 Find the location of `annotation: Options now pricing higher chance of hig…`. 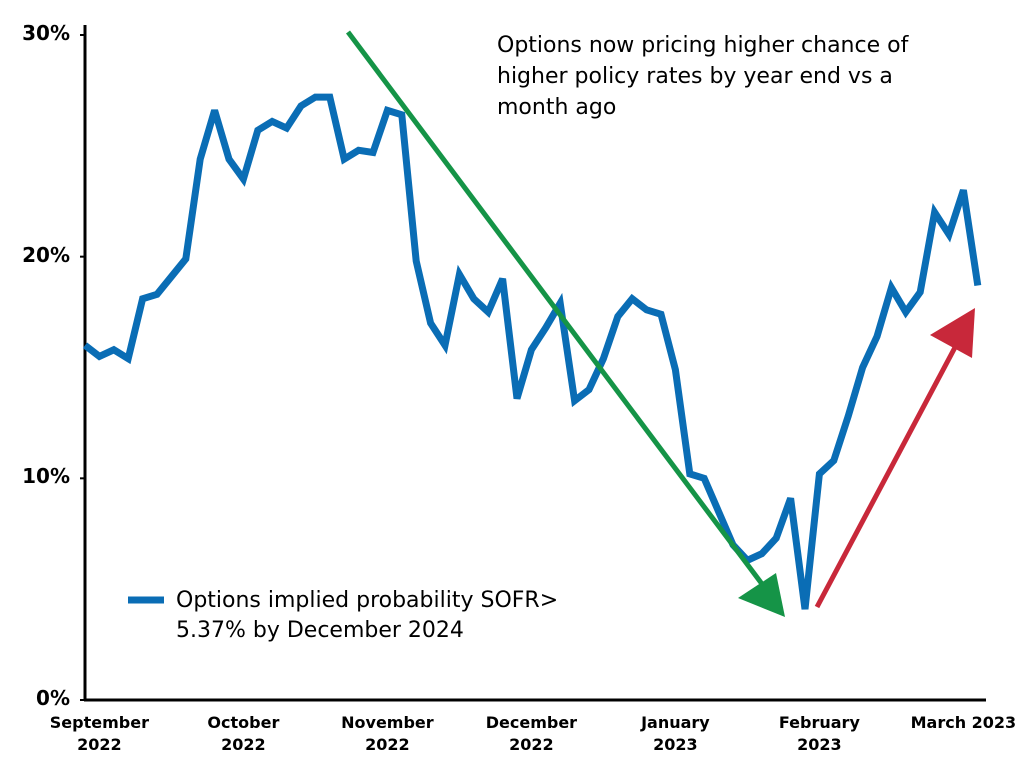

annotation: Options now pricing higher chance of hig… is located at coordinates (703, 76).